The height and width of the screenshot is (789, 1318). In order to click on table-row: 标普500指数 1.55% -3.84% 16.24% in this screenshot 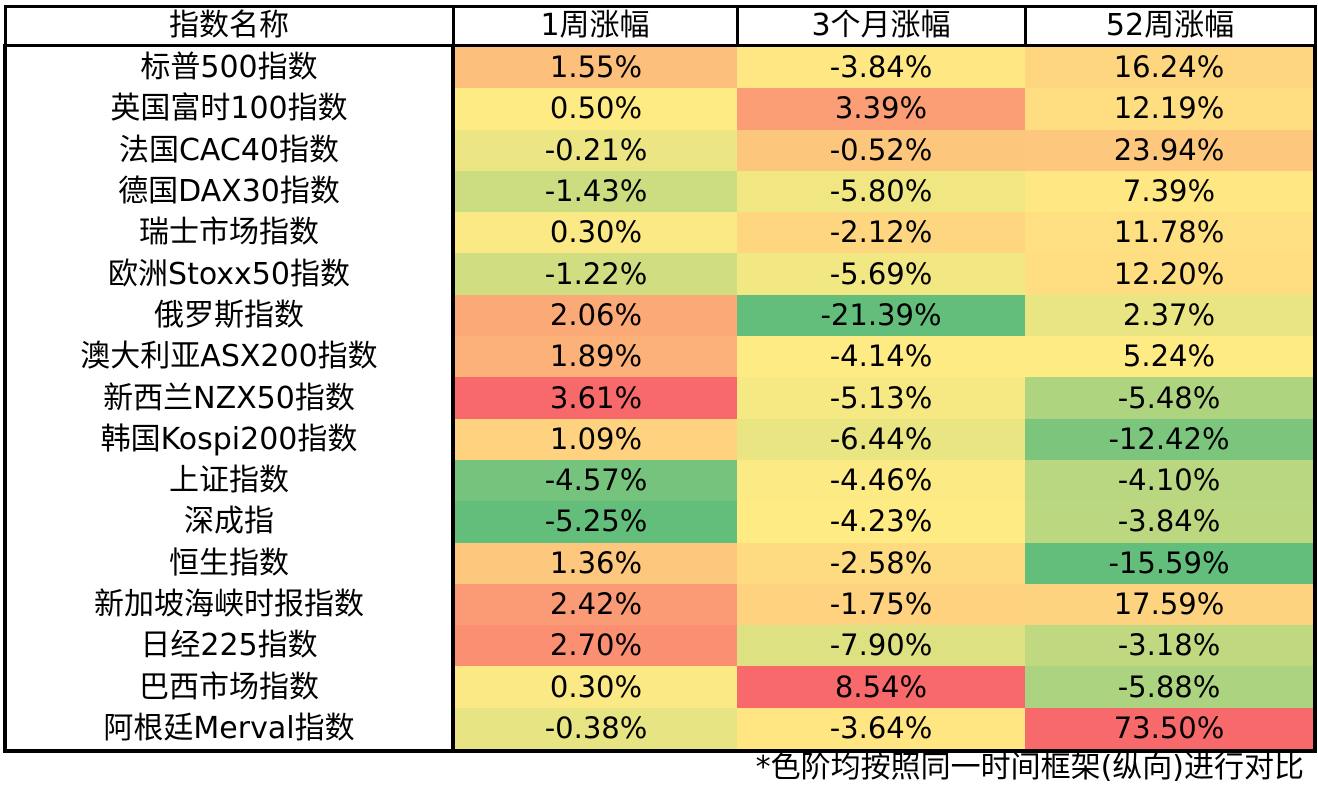, I will do `click(660, 67)`.